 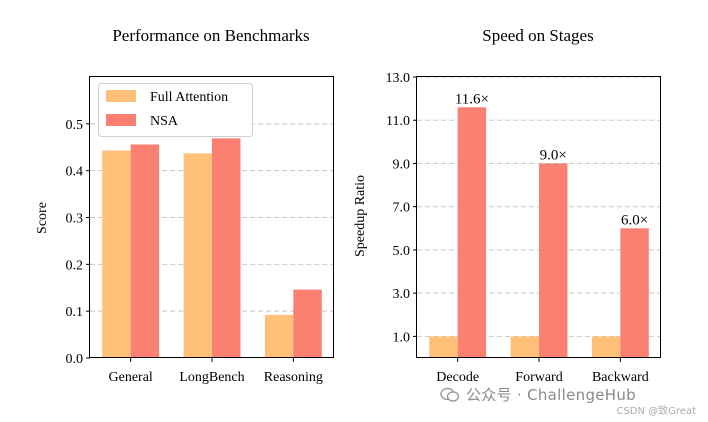 I want to click on y-tick-label: 3.0, so click(x=402, y=294).